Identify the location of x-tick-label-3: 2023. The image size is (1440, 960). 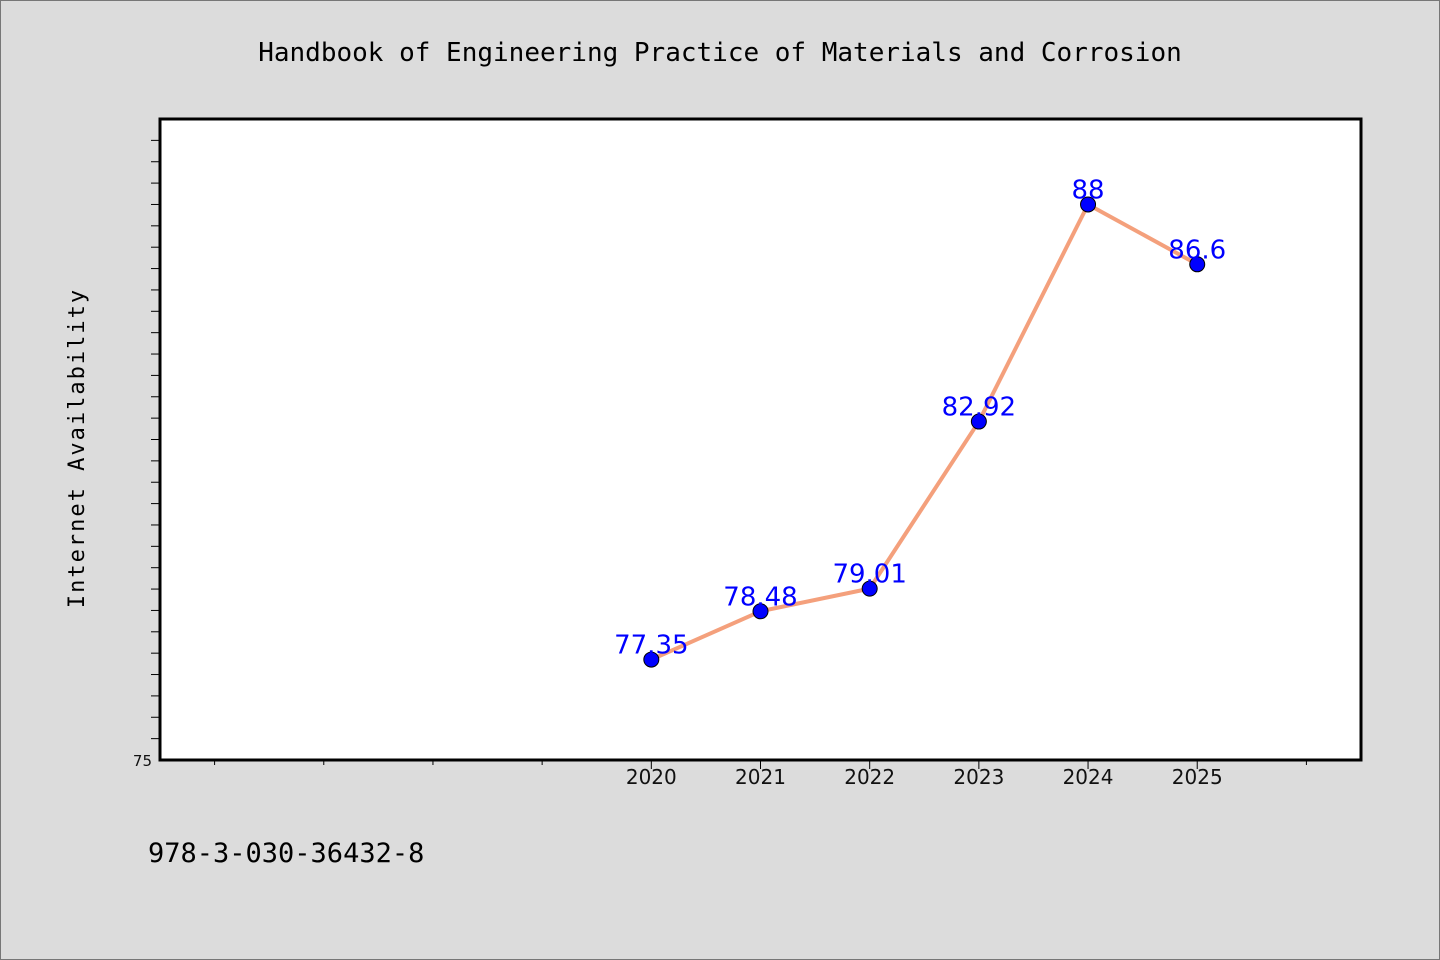
(978, 777).